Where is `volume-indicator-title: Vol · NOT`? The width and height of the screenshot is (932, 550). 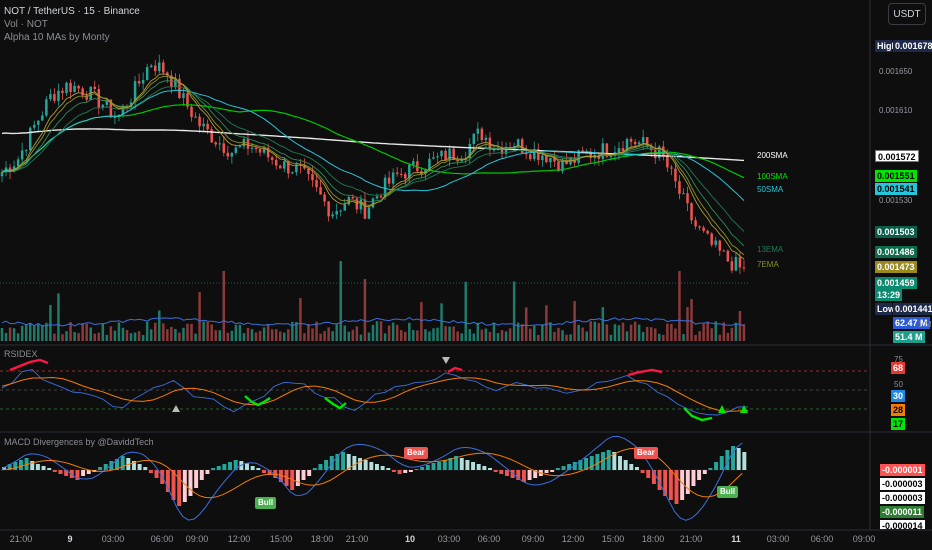 volume-indicator-title: Vol · NOT is located at coordinates (26, 24).